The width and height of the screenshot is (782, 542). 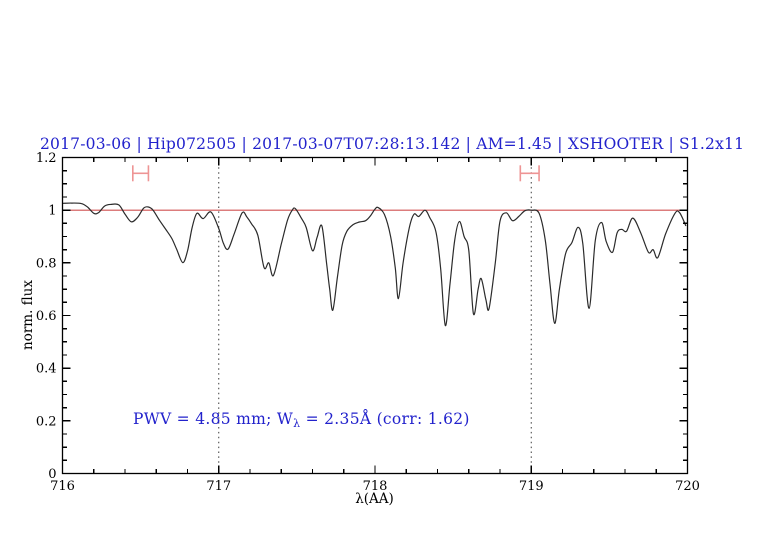 What do you see at coordinates (46, 421) in the screenshot?
I see `y-tick-label: 0.2` at bounding box center [46, 421].